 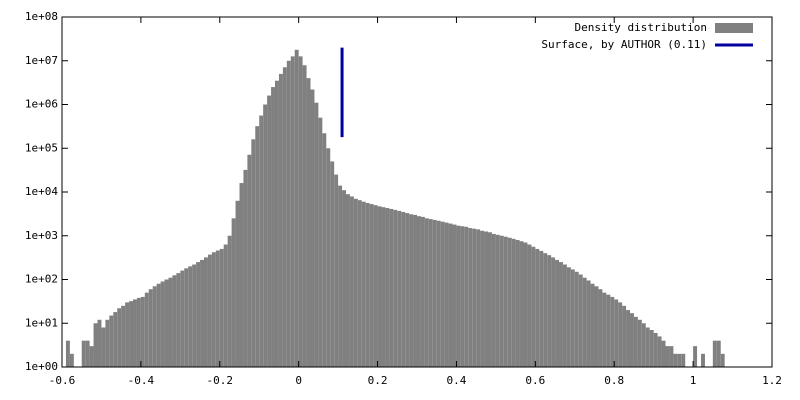 What do you see at coordinates (141, 380) in the screenshot?
I see `x-tick-label: -0.4` at bounding box center [141, 380].